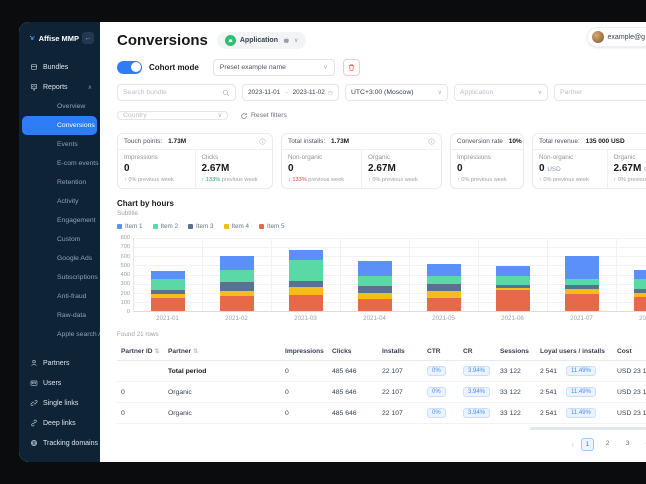 This screenshot has height=484, width=646. What do you see at coordinates (59, 87) in the screenshot?
I see `sidebar-item-reports: Reports ∧` at bounding box center [59, 87].